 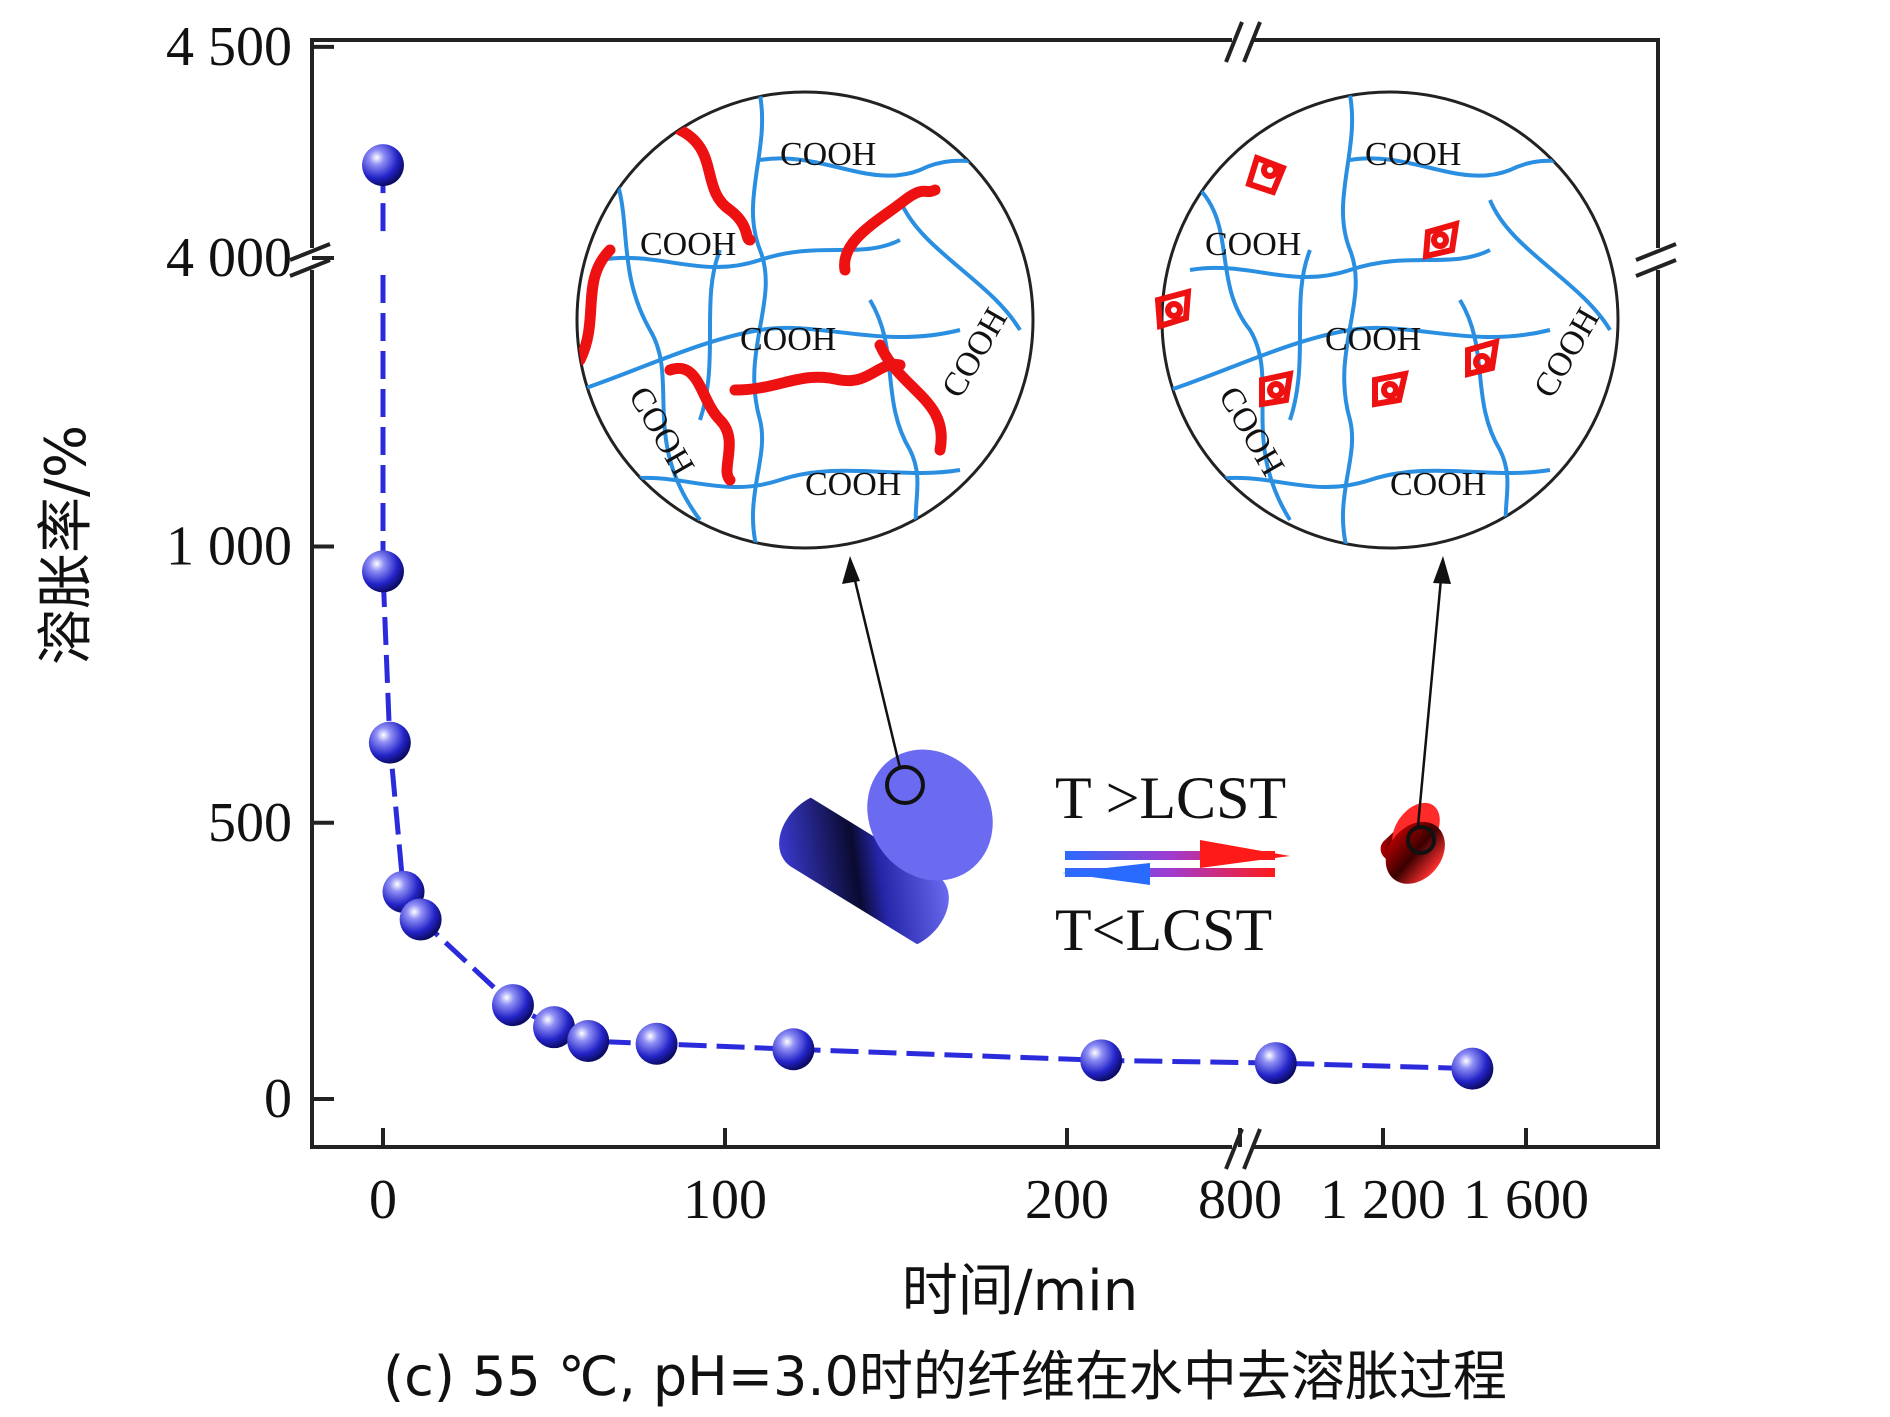 What do you see at coordinates (383, 1200) in the screenshot?
I see `x-tick-label: 0` at bounding box center [383, 1200].